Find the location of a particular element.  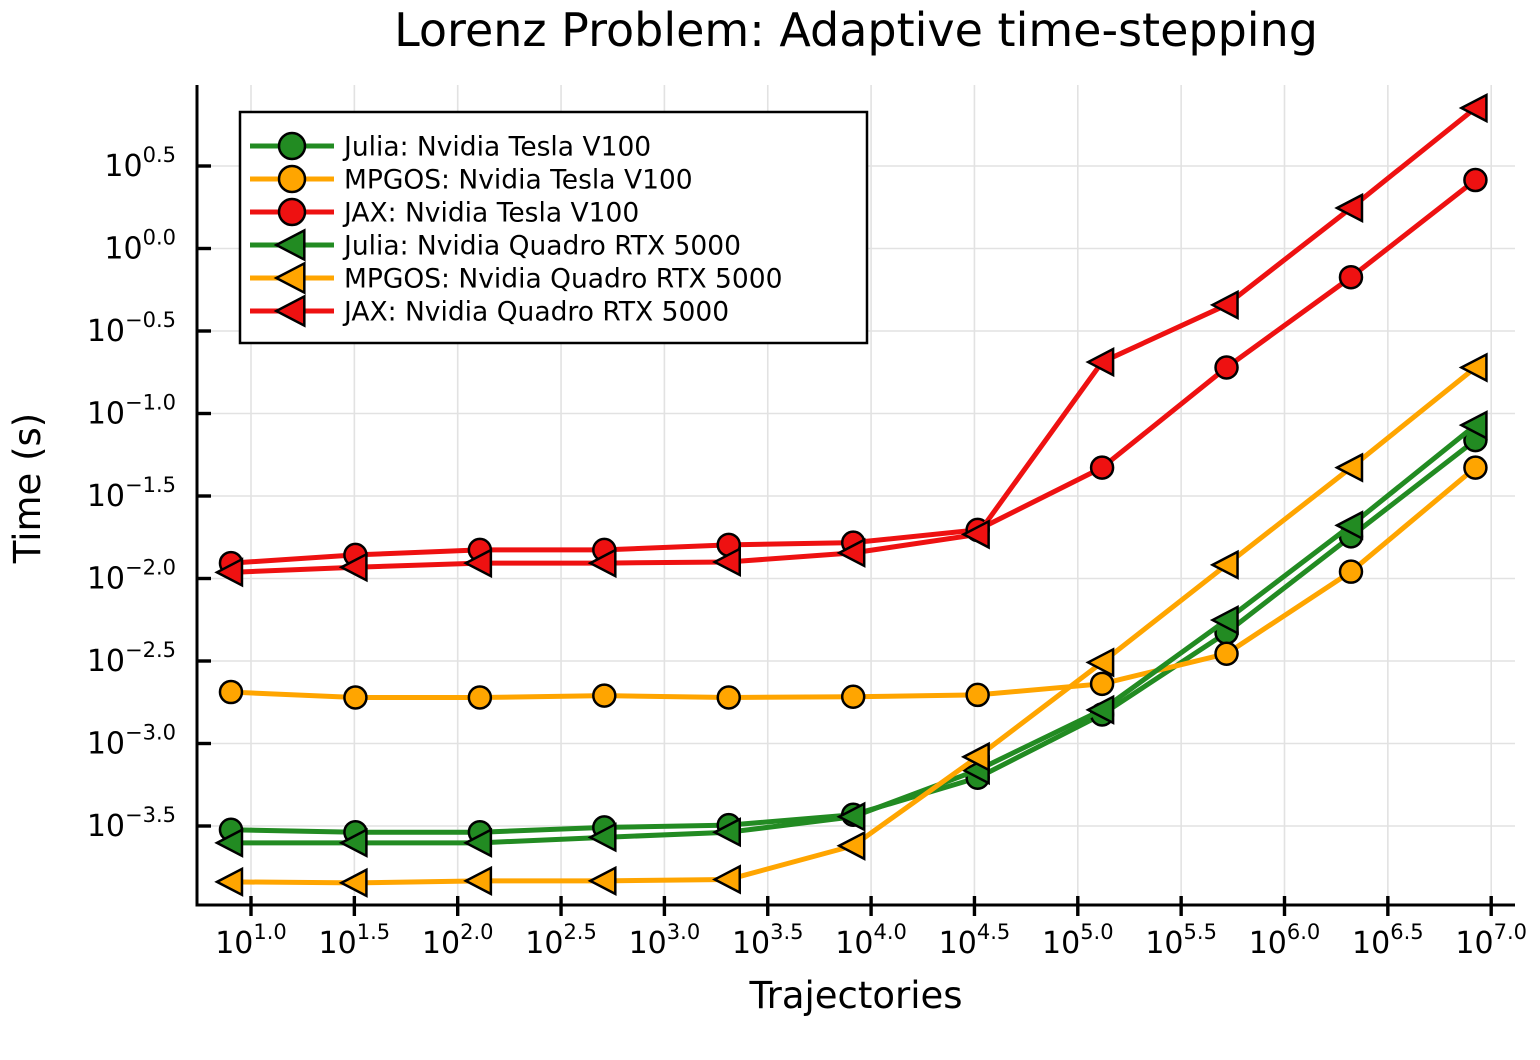

legend-item-5: JAX: Nvidia Quadro RTX 5000 is located at coordinates (489, 311).